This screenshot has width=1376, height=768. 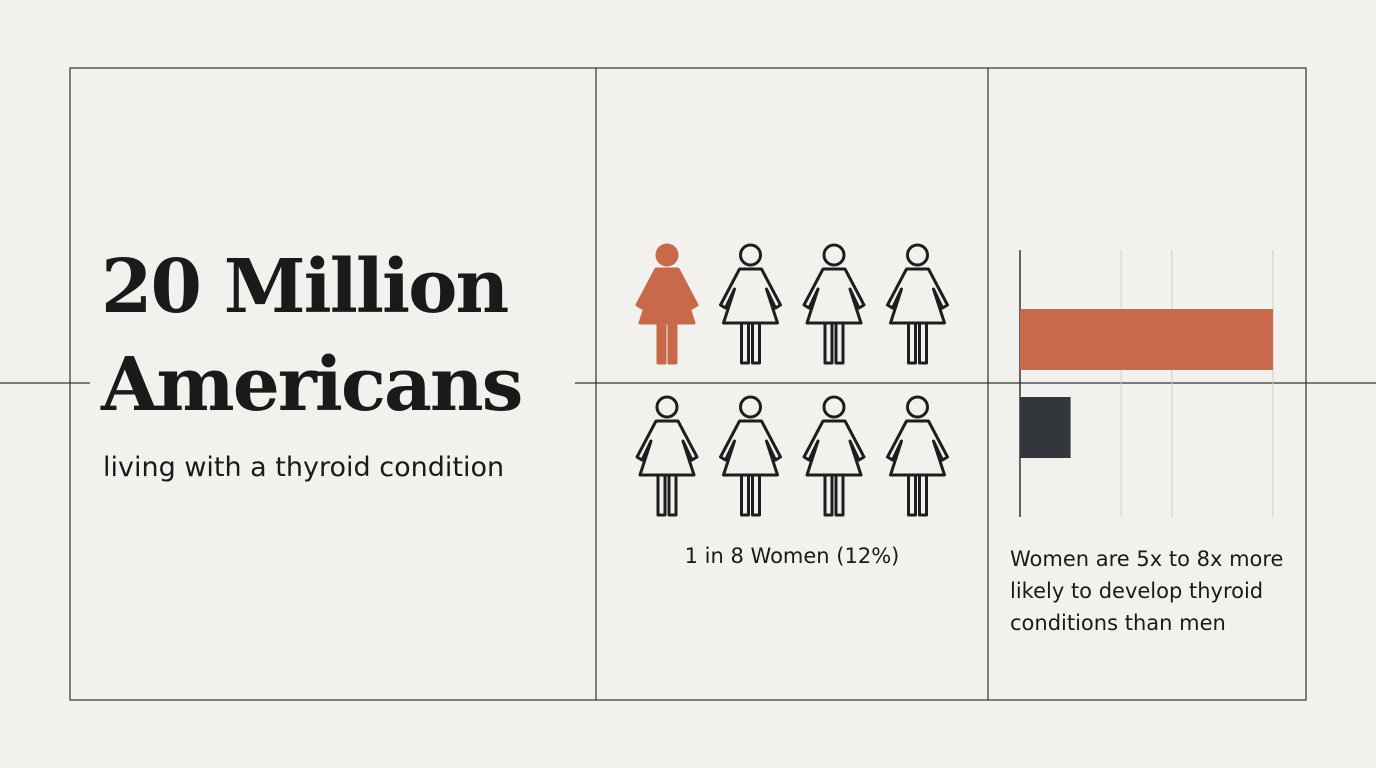 I want to click on headline-line: Americans, so click(x=312, y=385).